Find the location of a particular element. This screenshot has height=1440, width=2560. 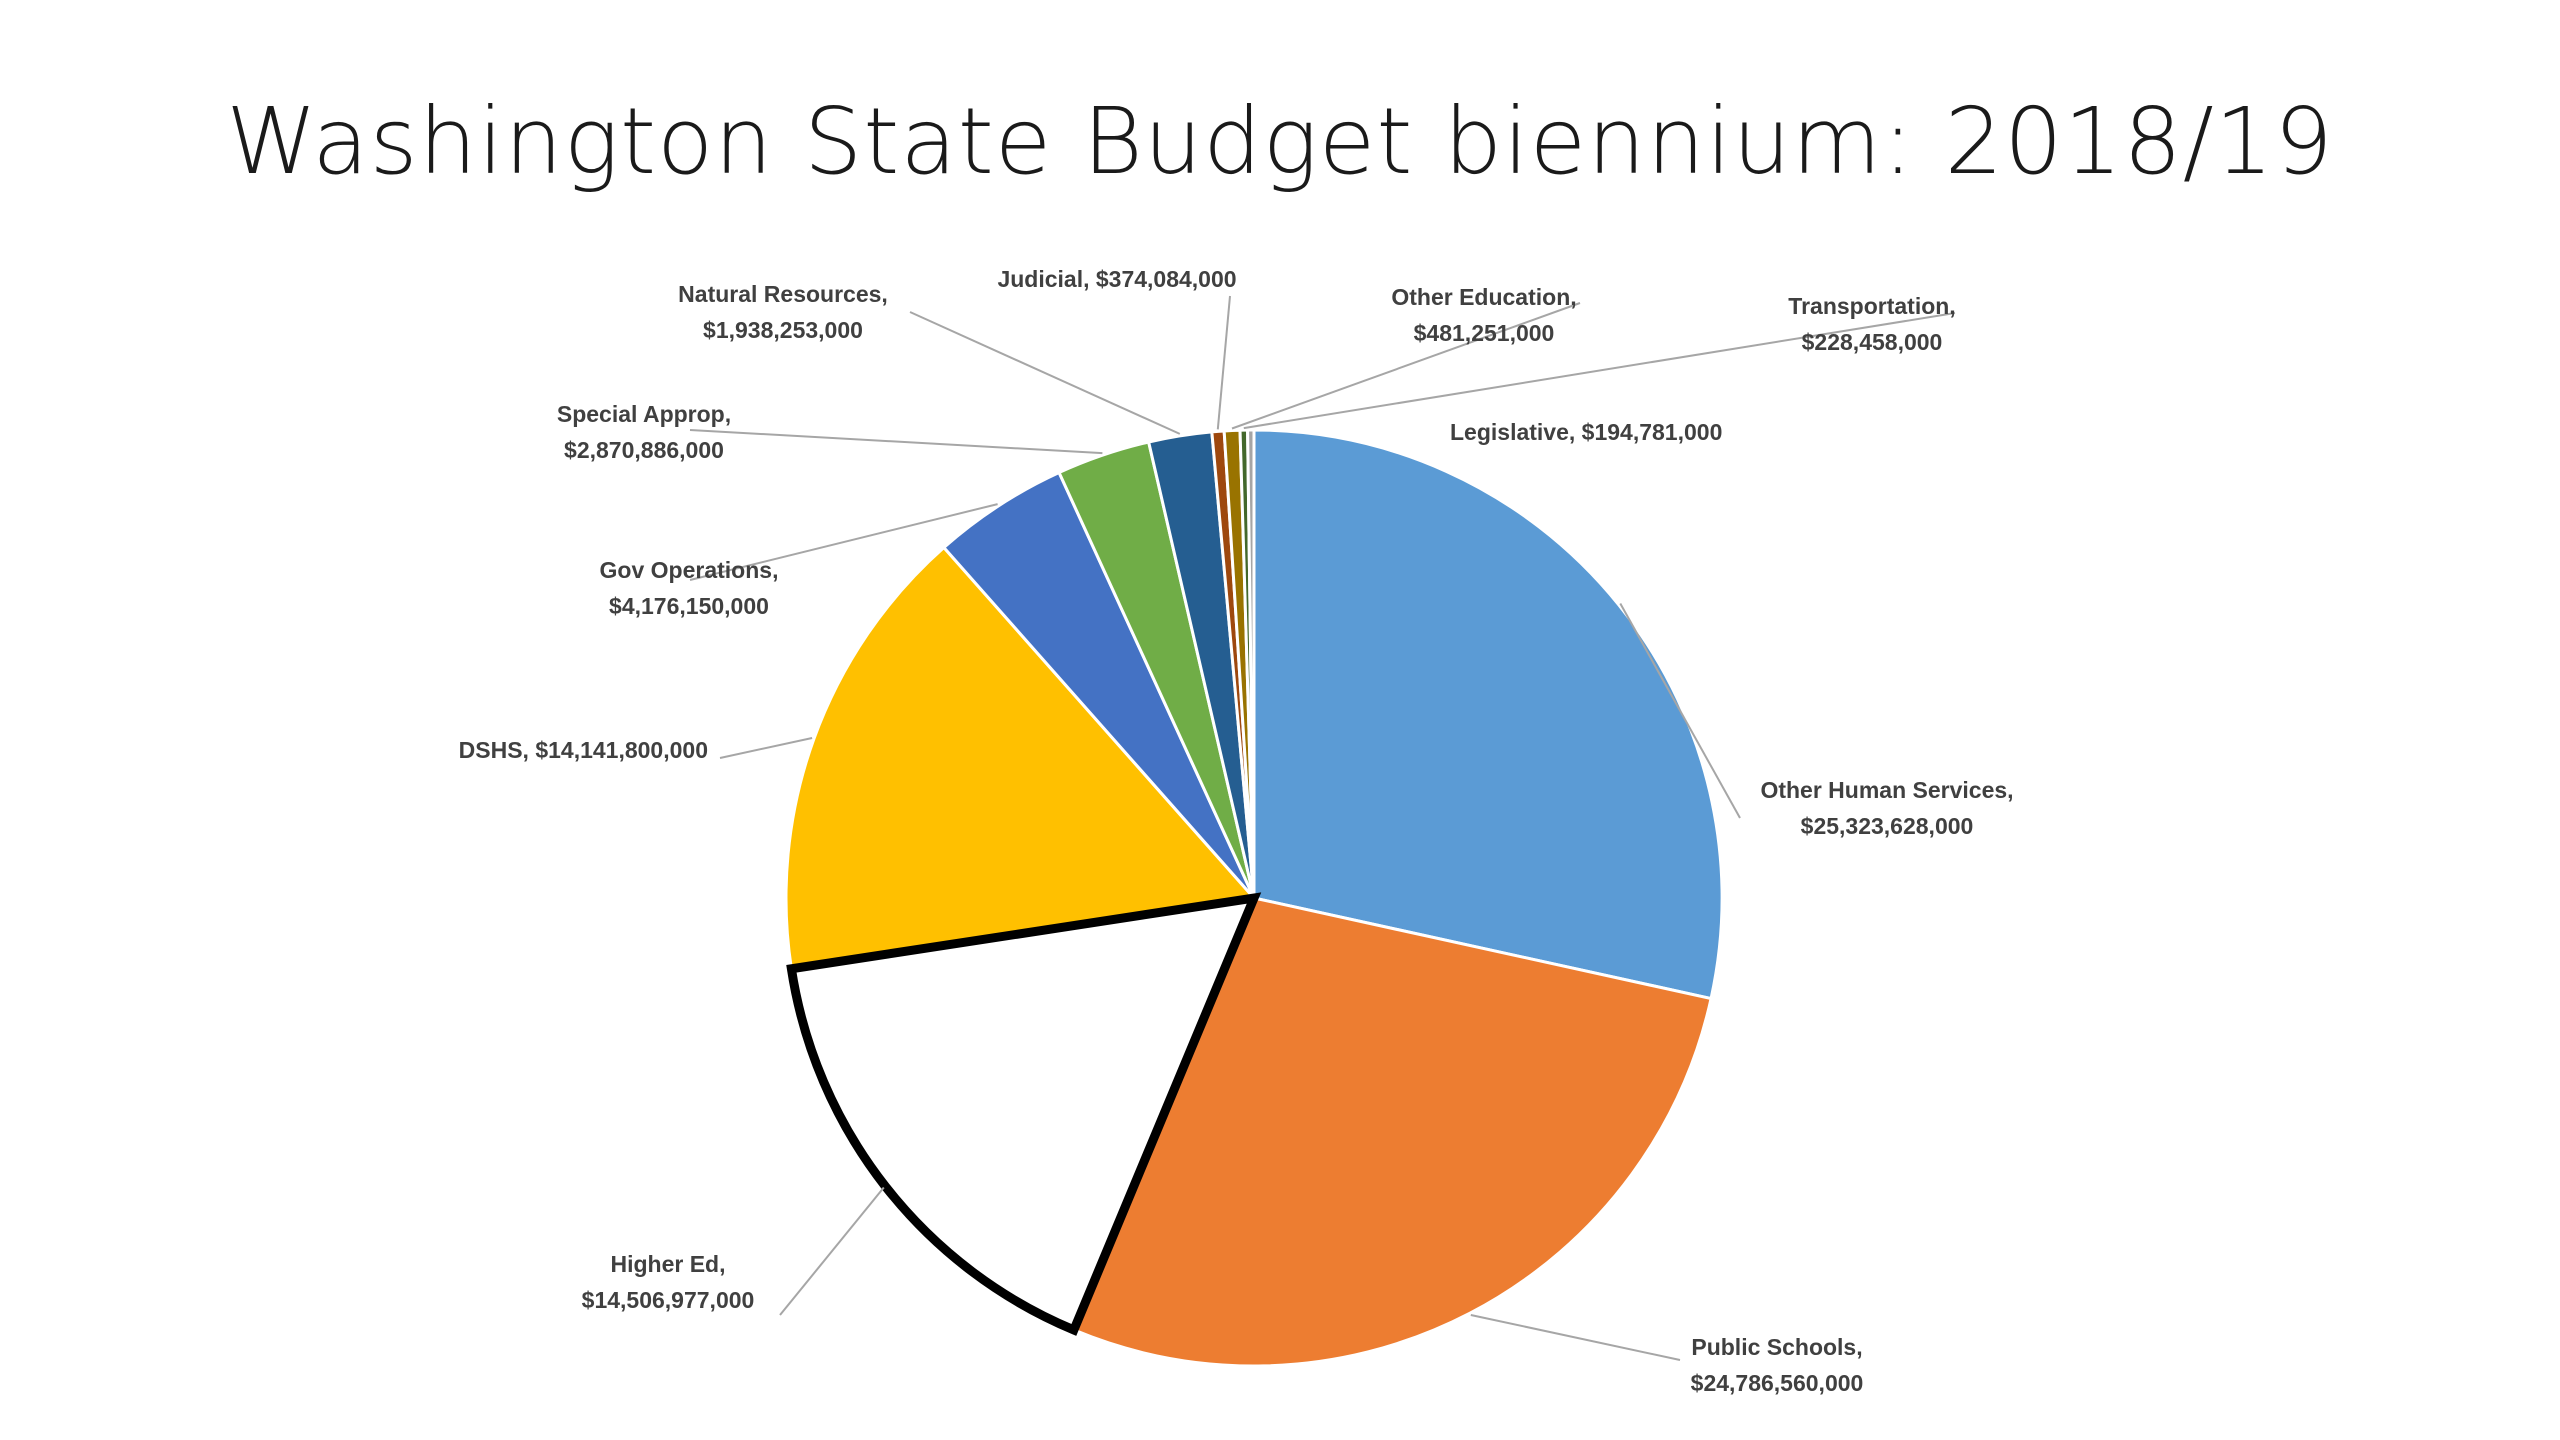

leader-line-other-education is located at coordinates (1406, 366).